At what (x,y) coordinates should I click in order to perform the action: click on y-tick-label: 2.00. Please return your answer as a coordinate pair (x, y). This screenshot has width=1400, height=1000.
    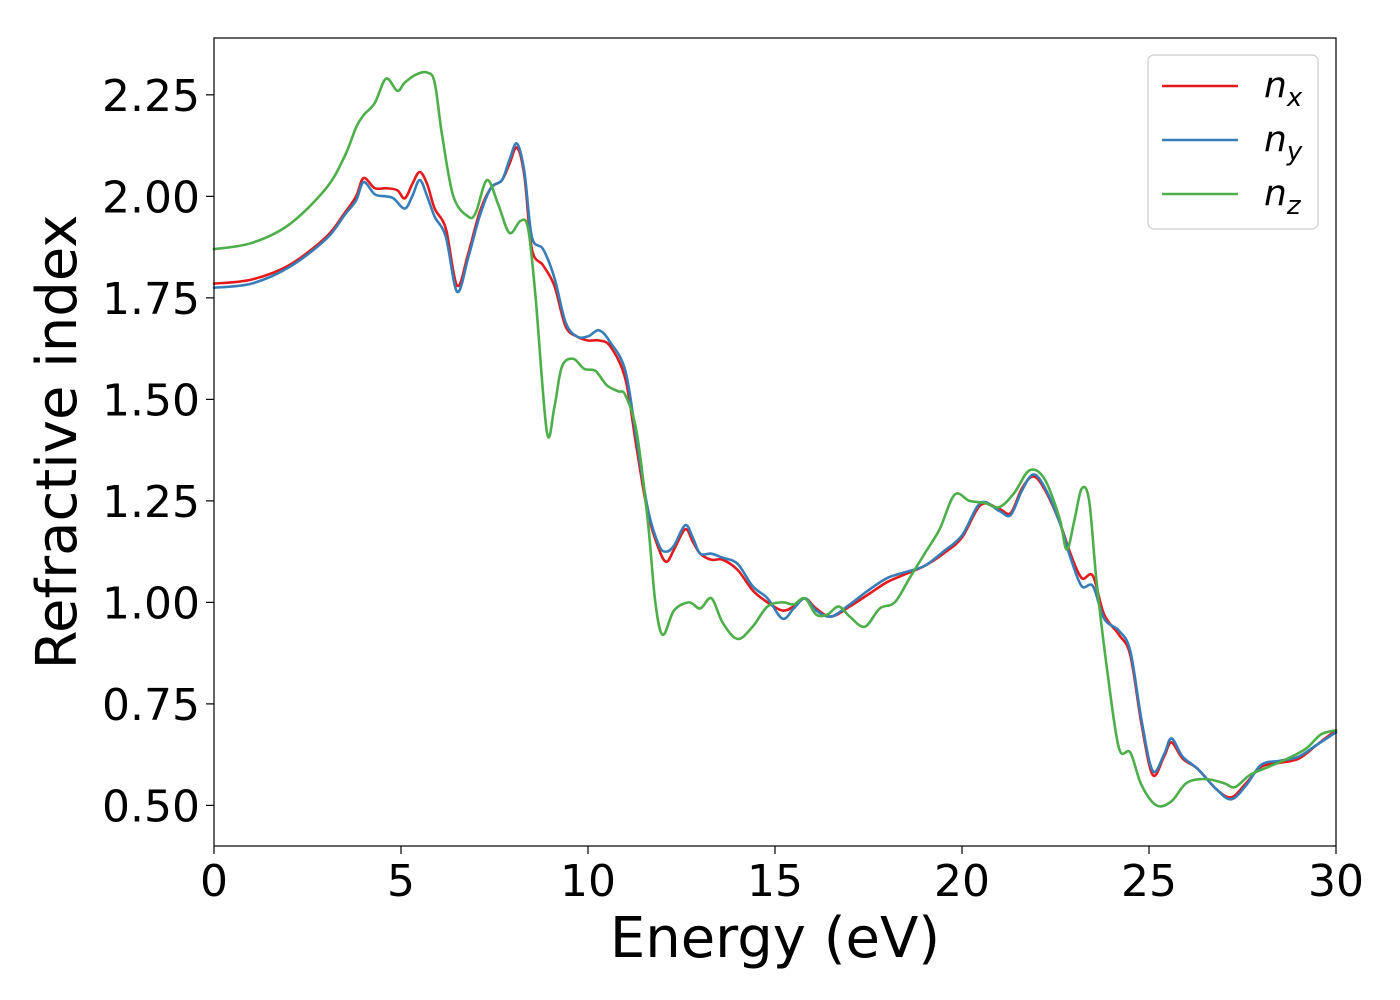
    Looking at the image, I should click on (151, 197).